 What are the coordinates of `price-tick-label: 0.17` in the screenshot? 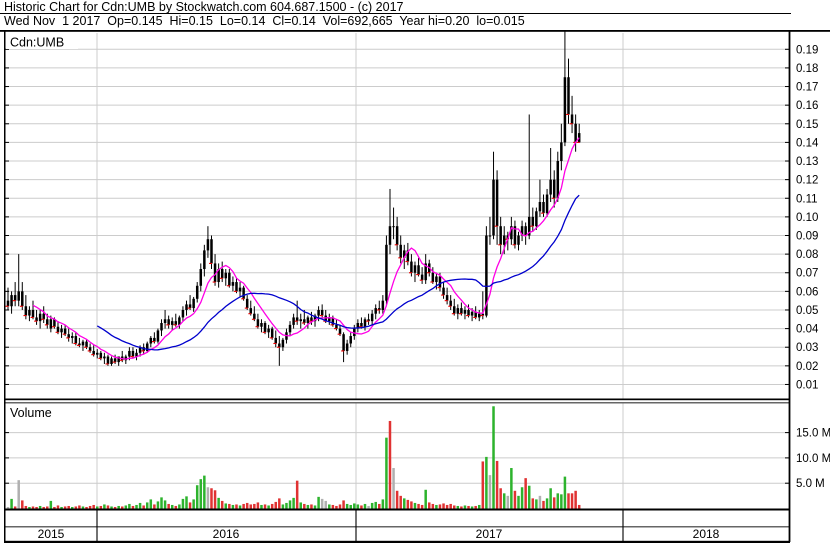 It's located at (807, 88).